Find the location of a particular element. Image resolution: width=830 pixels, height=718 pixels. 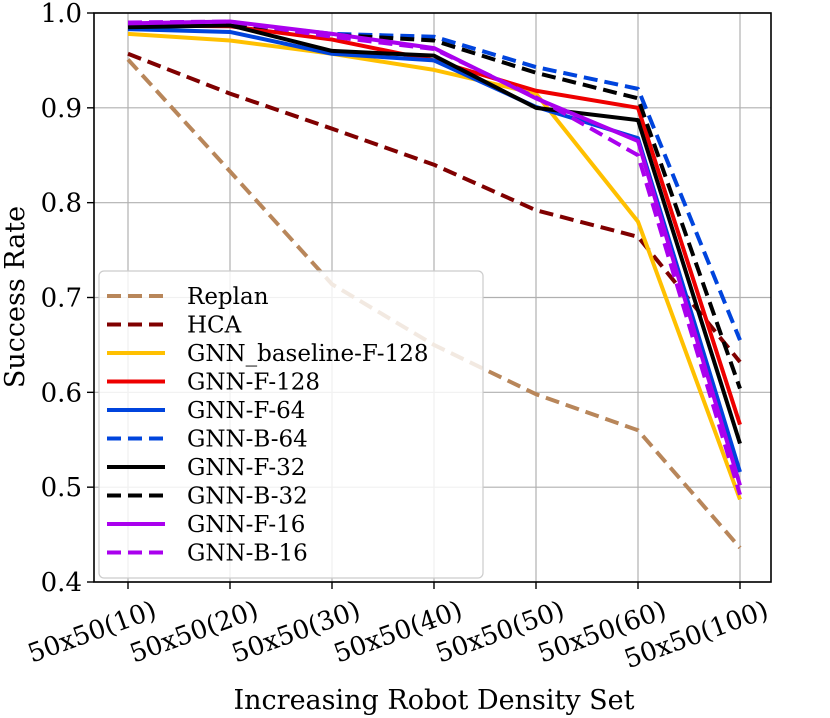

legend-label: GNN-F-16 is located at coordinates (246, 525).